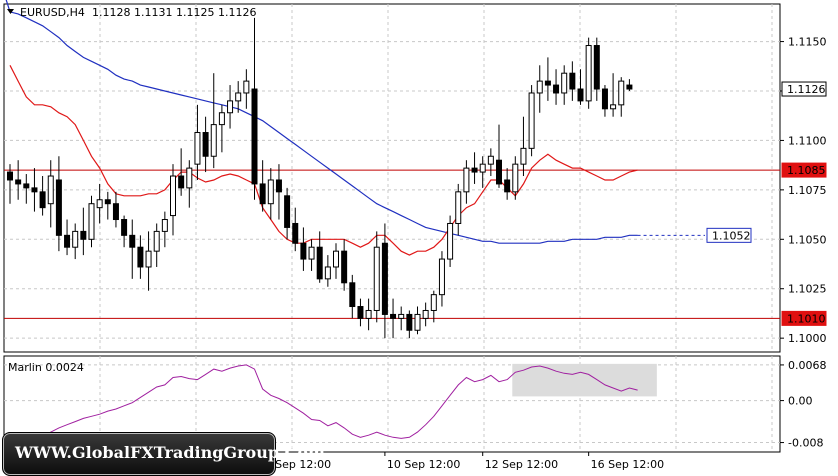 The height and width of the screenshot is (476, 838). What do you see at coordinates (627, 464) in the screenshot?
I see `x-tick-label: 16 Sep 12:00` at bounding box center [627, 464].